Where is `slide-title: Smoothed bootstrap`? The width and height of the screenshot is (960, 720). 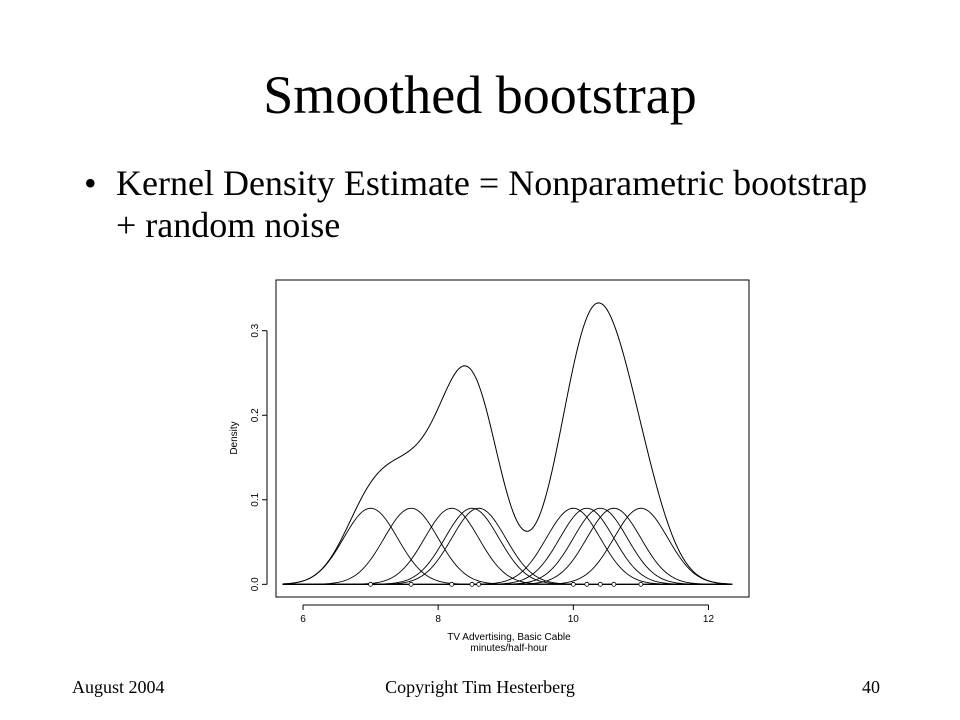
slide-title: Smoothed bootstrap is located at coordinates (480, 95).